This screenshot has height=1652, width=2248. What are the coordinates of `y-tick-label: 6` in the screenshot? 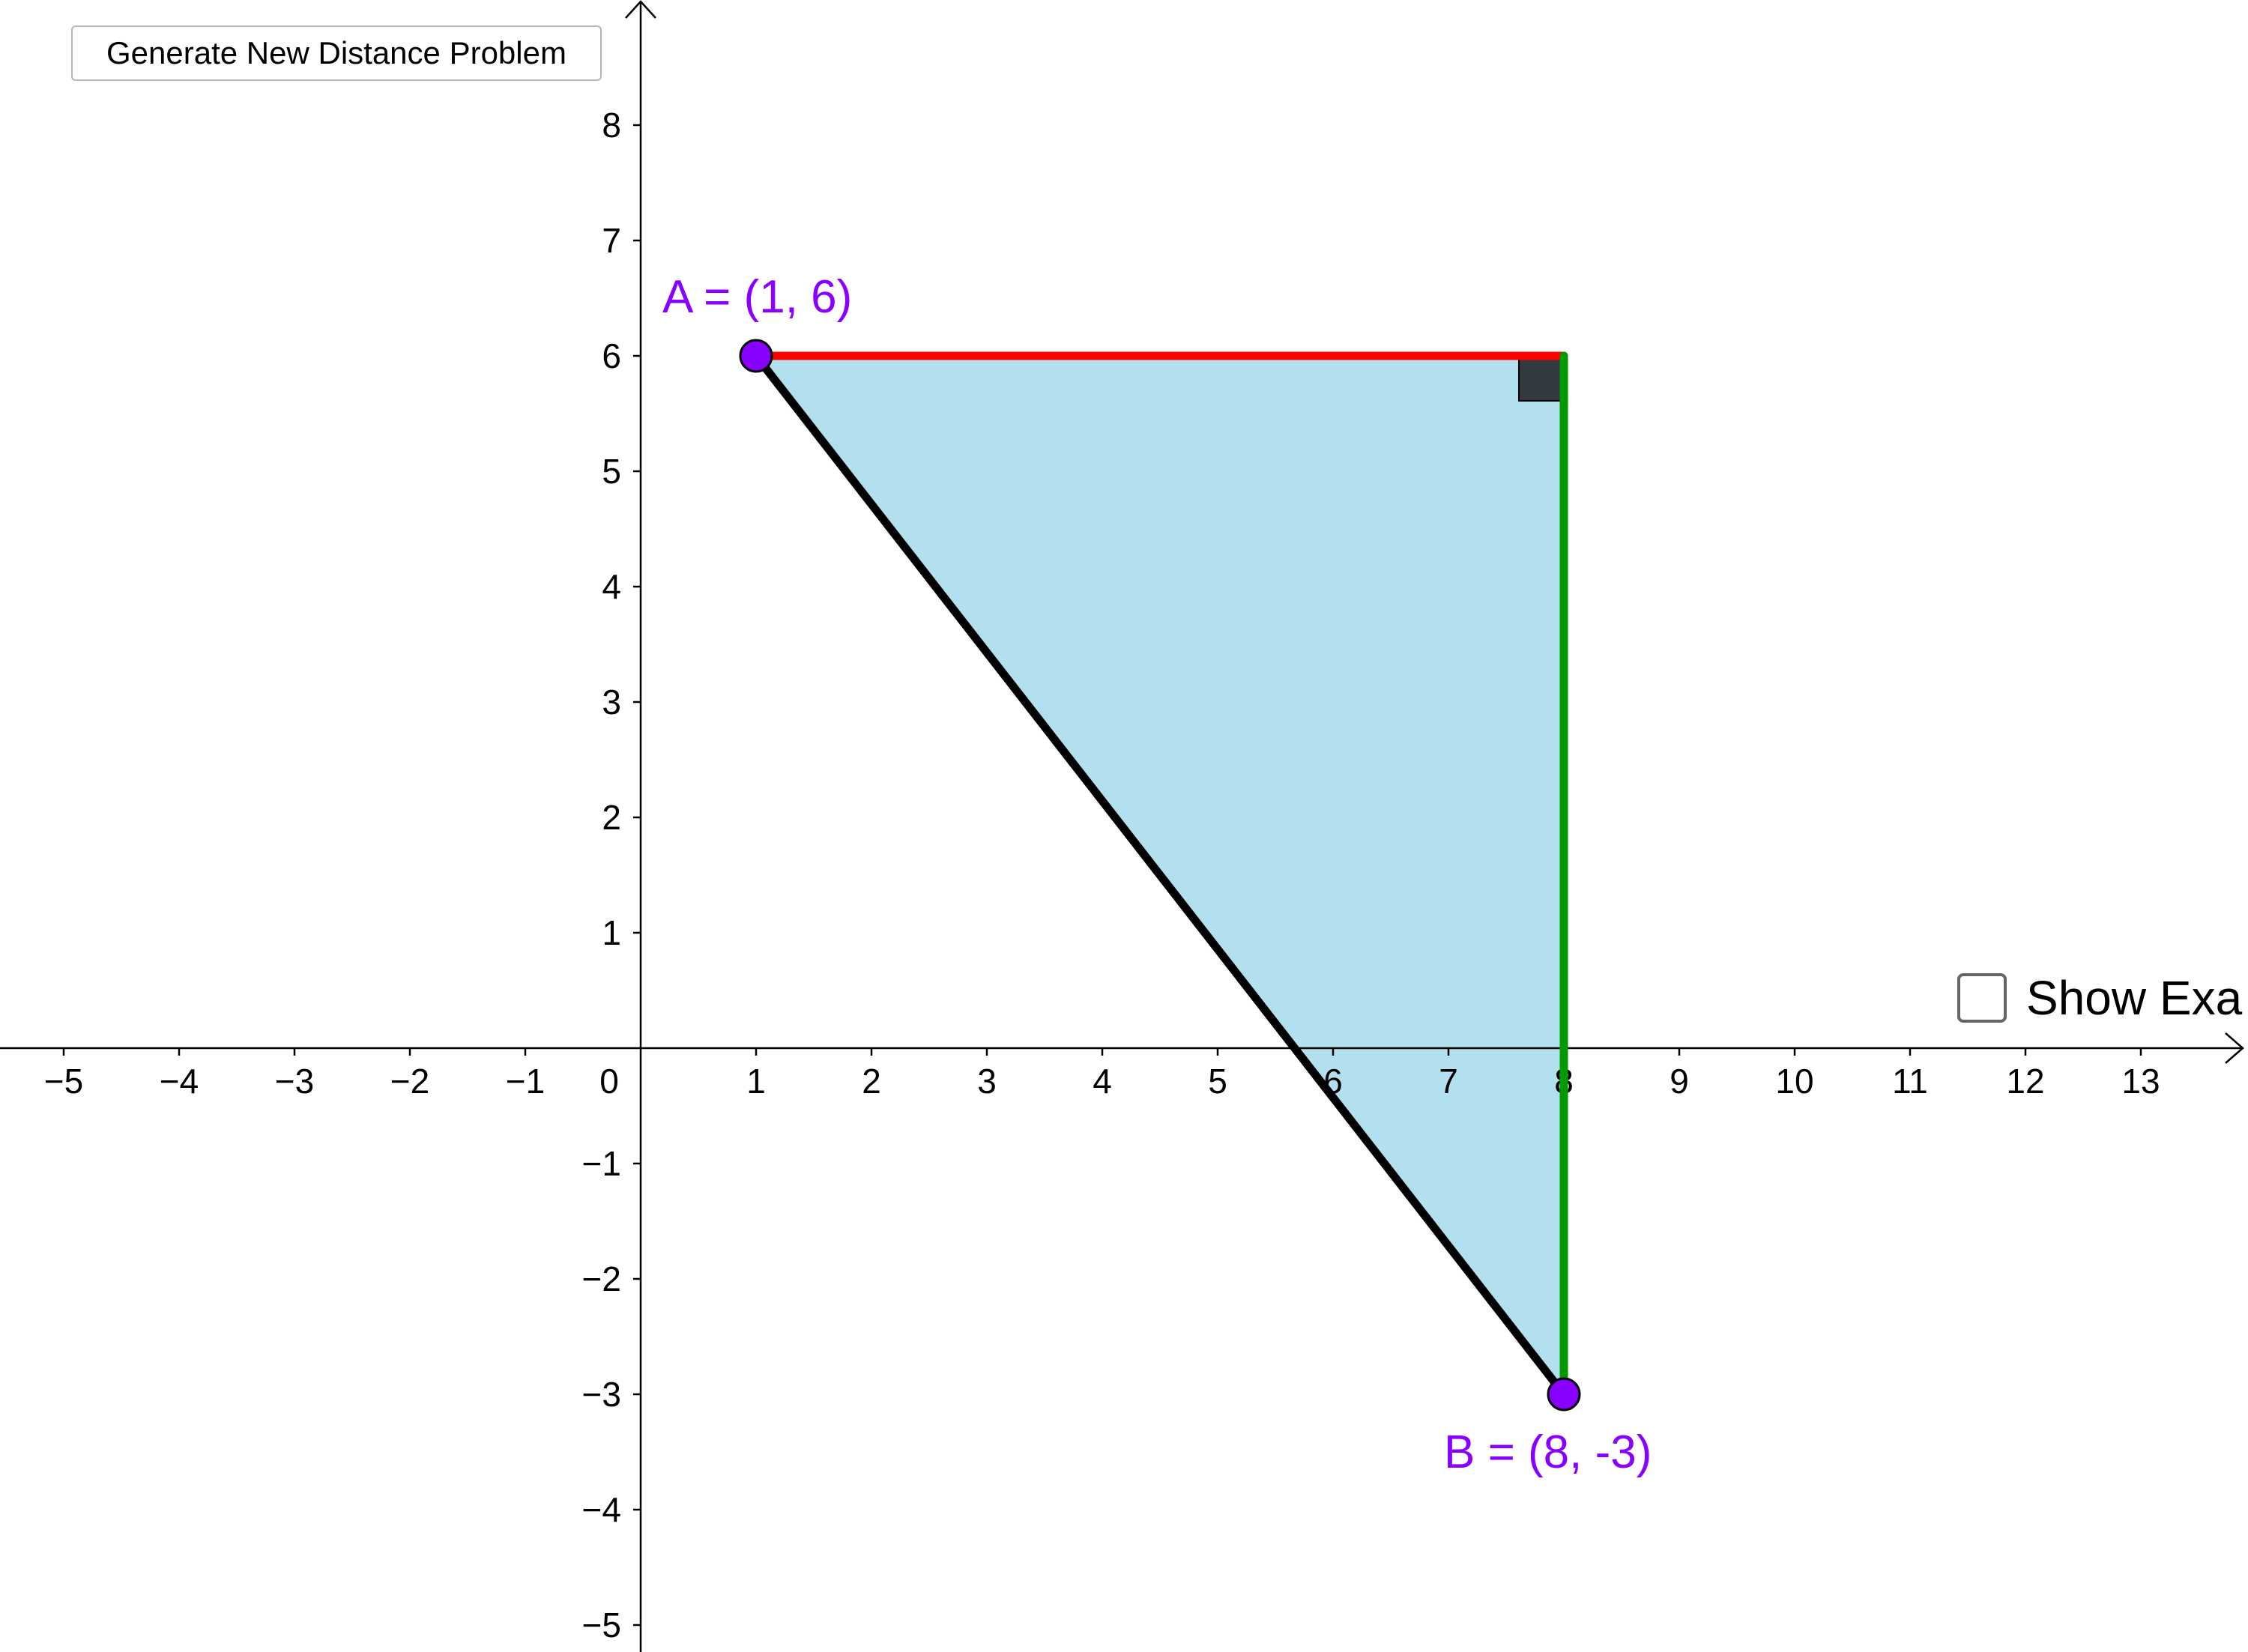 It's located at (611, 355).